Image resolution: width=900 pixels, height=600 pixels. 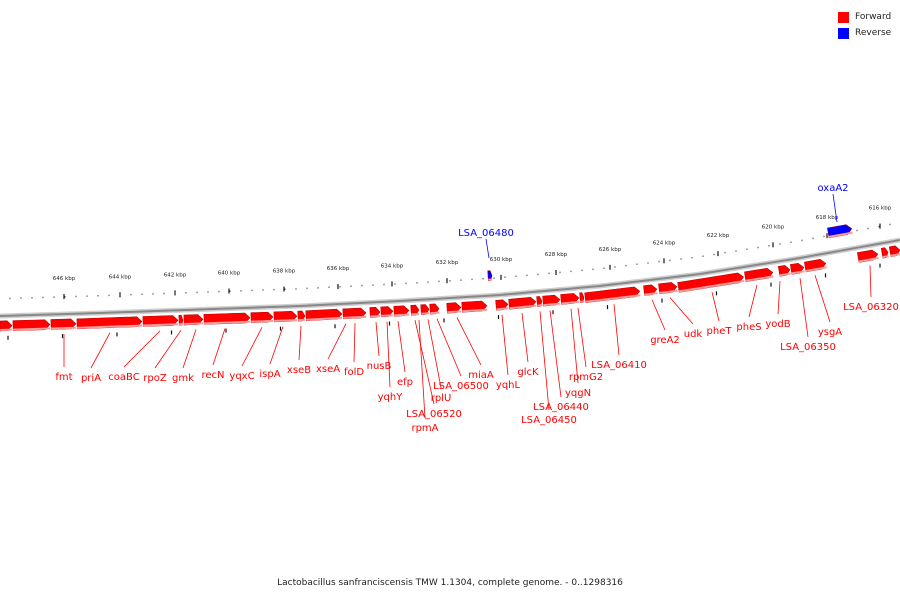 What do you see at coordinates (619, 365) in the screenshot?
I see `gene-label-lsa_06410: LSA_06410` at bounding box center [619, 365].